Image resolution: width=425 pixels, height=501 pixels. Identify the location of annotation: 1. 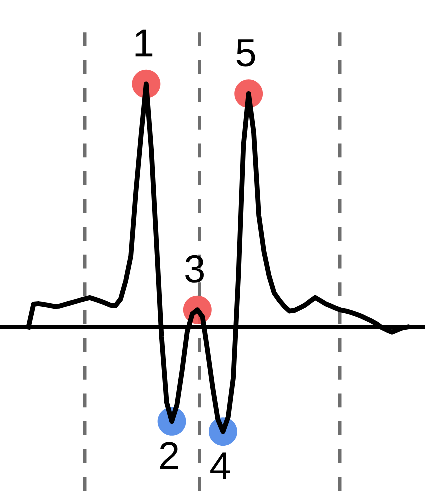
(144, 43).